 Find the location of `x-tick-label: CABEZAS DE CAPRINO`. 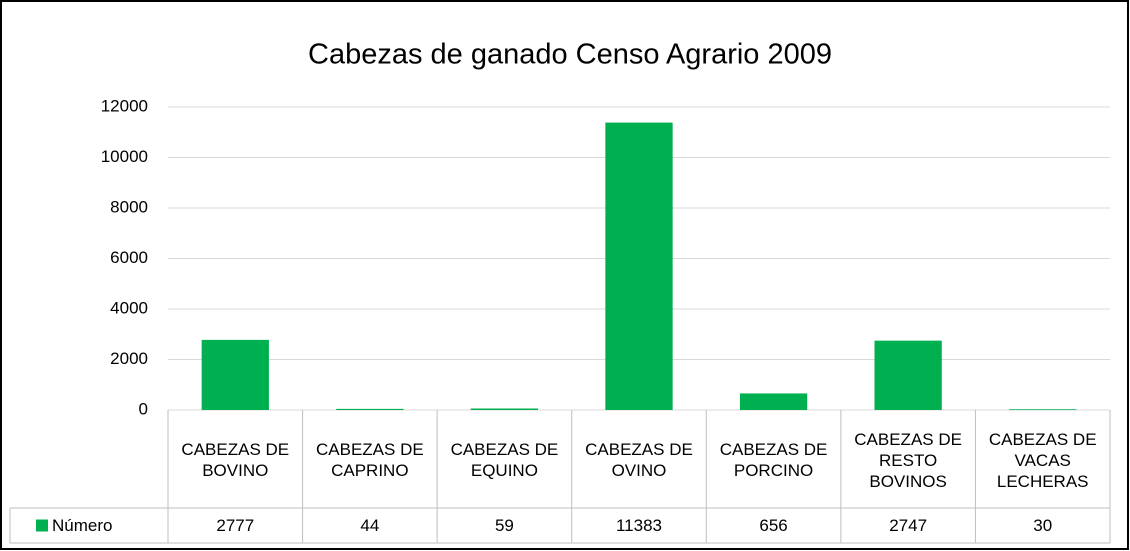

x-tick-label: CABEZAS DE CAPRINO is located at coordinates (369, 460).